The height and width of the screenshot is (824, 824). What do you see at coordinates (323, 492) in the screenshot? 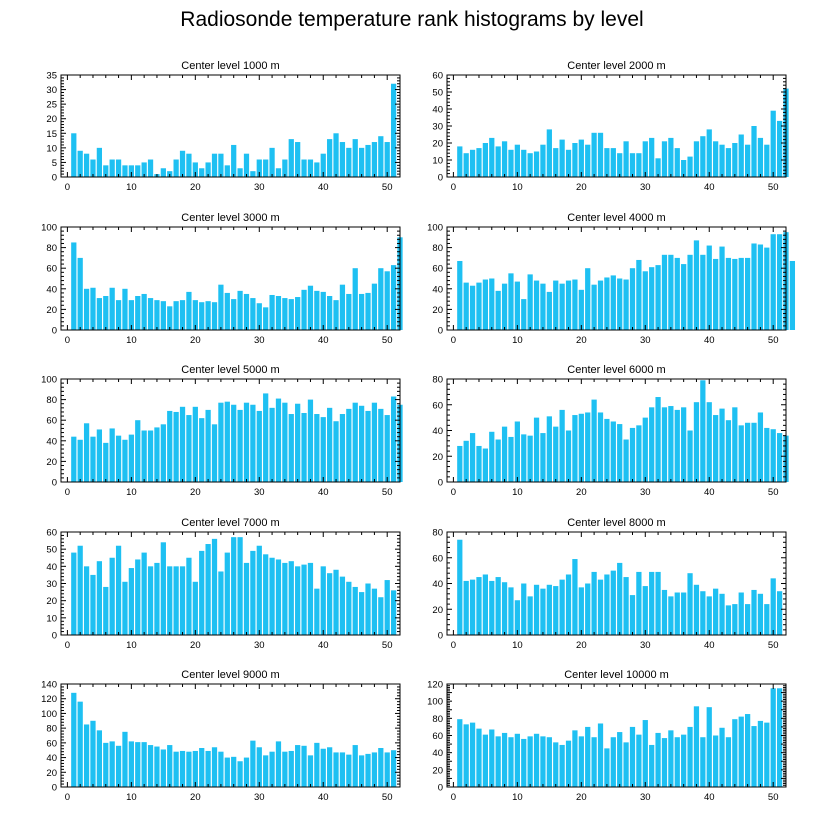
I see `x-tick-label: 40` at bounding box center [323, 492].